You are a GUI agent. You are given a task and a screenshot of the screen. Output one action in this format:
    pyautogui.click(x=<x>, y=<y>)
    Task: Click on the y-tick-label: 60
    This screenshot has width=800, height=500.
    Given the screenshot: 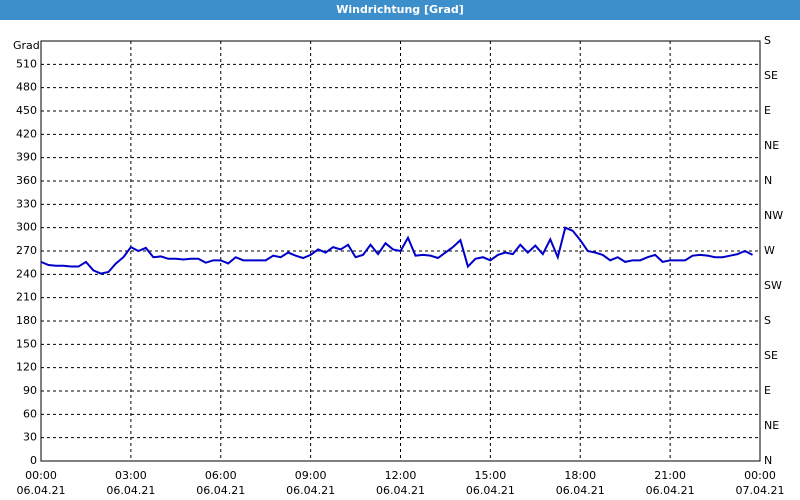 What is the action you would take?
    pyautogui.click(x=30, y=413)
    